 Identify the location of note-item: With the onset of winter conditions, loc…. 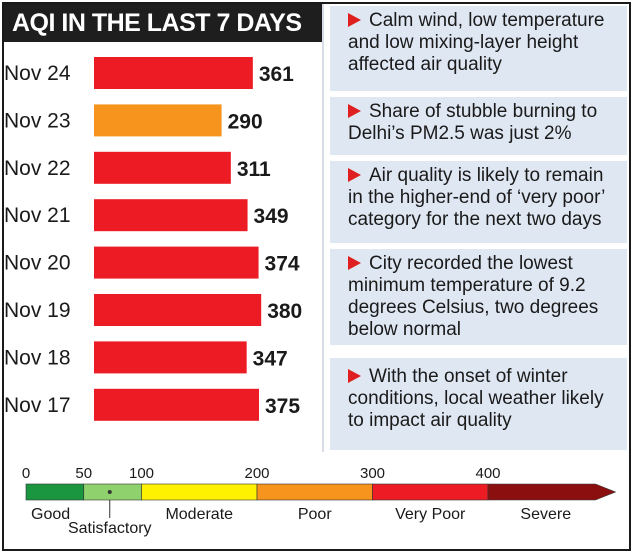
(478, 404).